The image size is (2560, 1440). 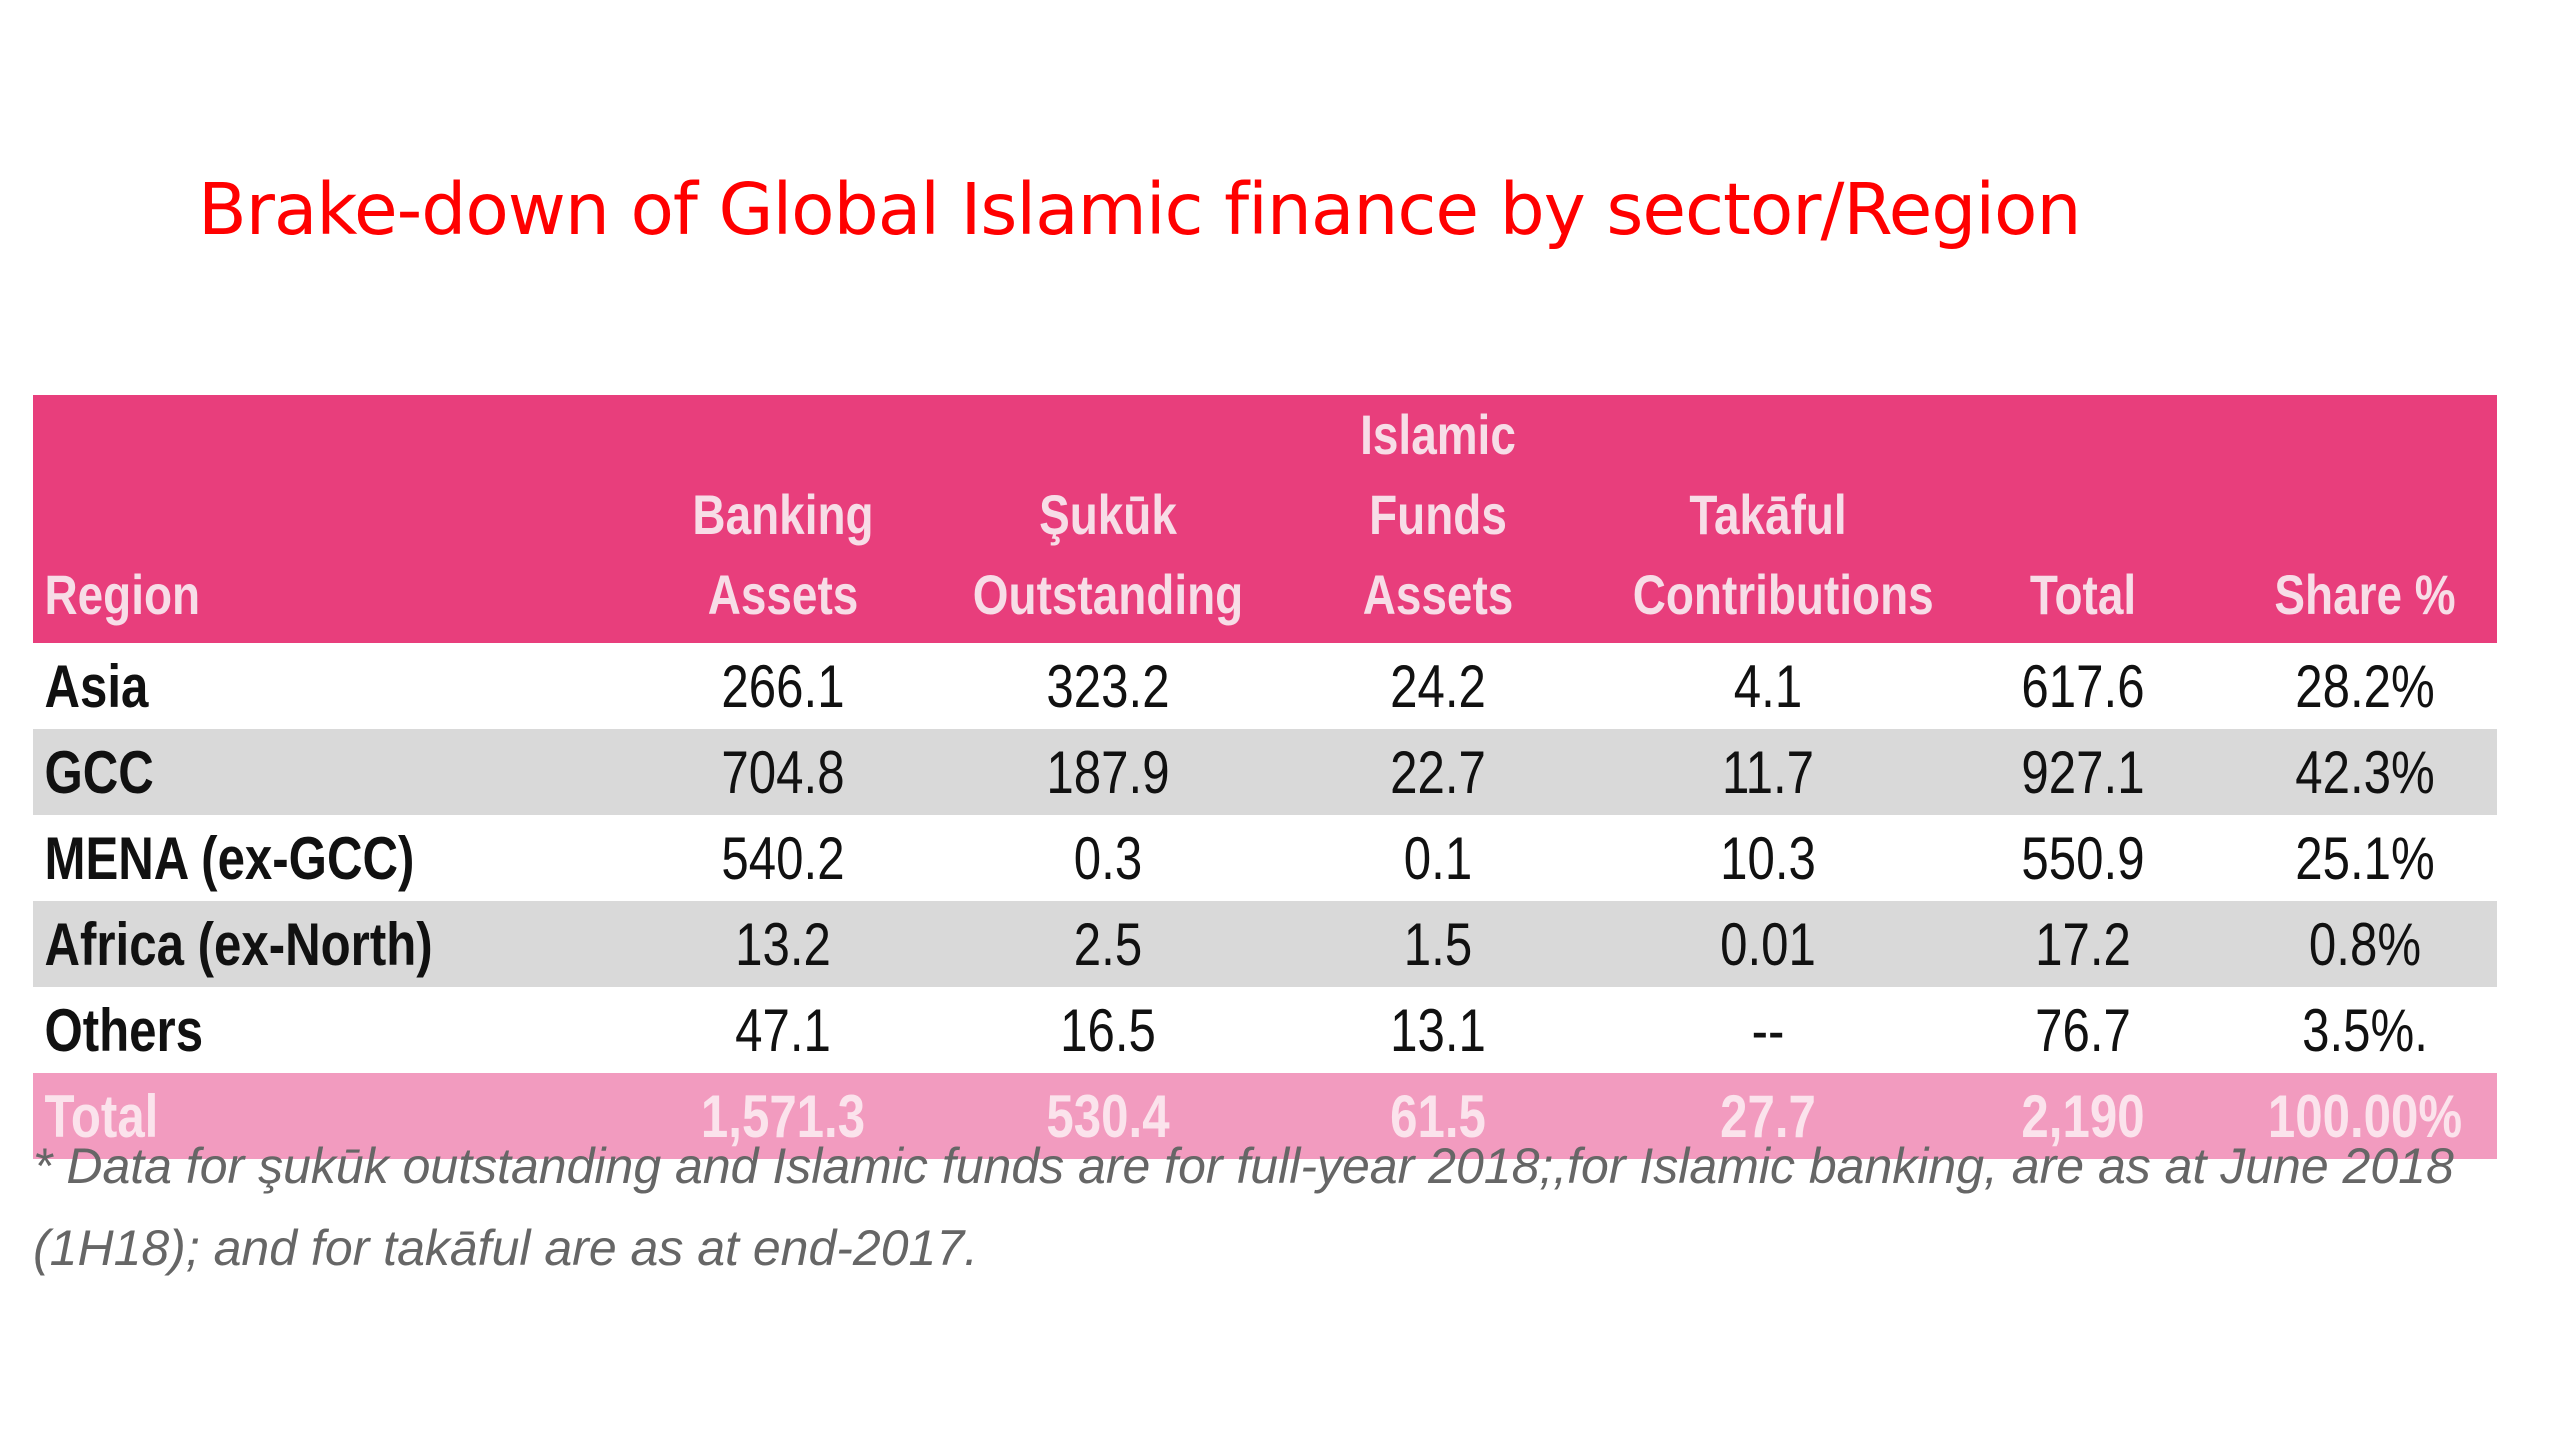 I want to click on cell-funds: 24.2, so click(x=1438, y=686).